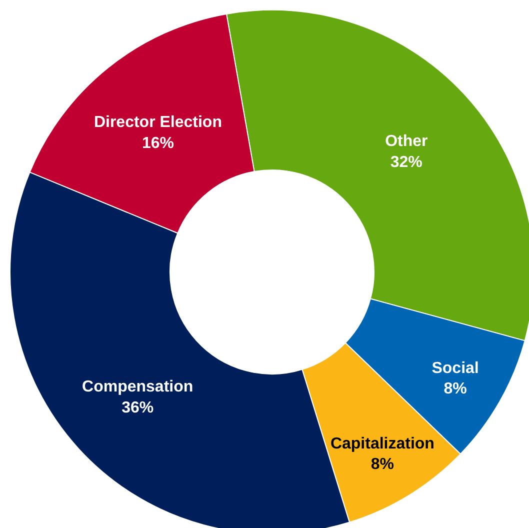 This screenshot has width=529, height=528. Describe the element at coordinates (158, 122) in the screenshot. I see `slice-label: Director Election` at that location.